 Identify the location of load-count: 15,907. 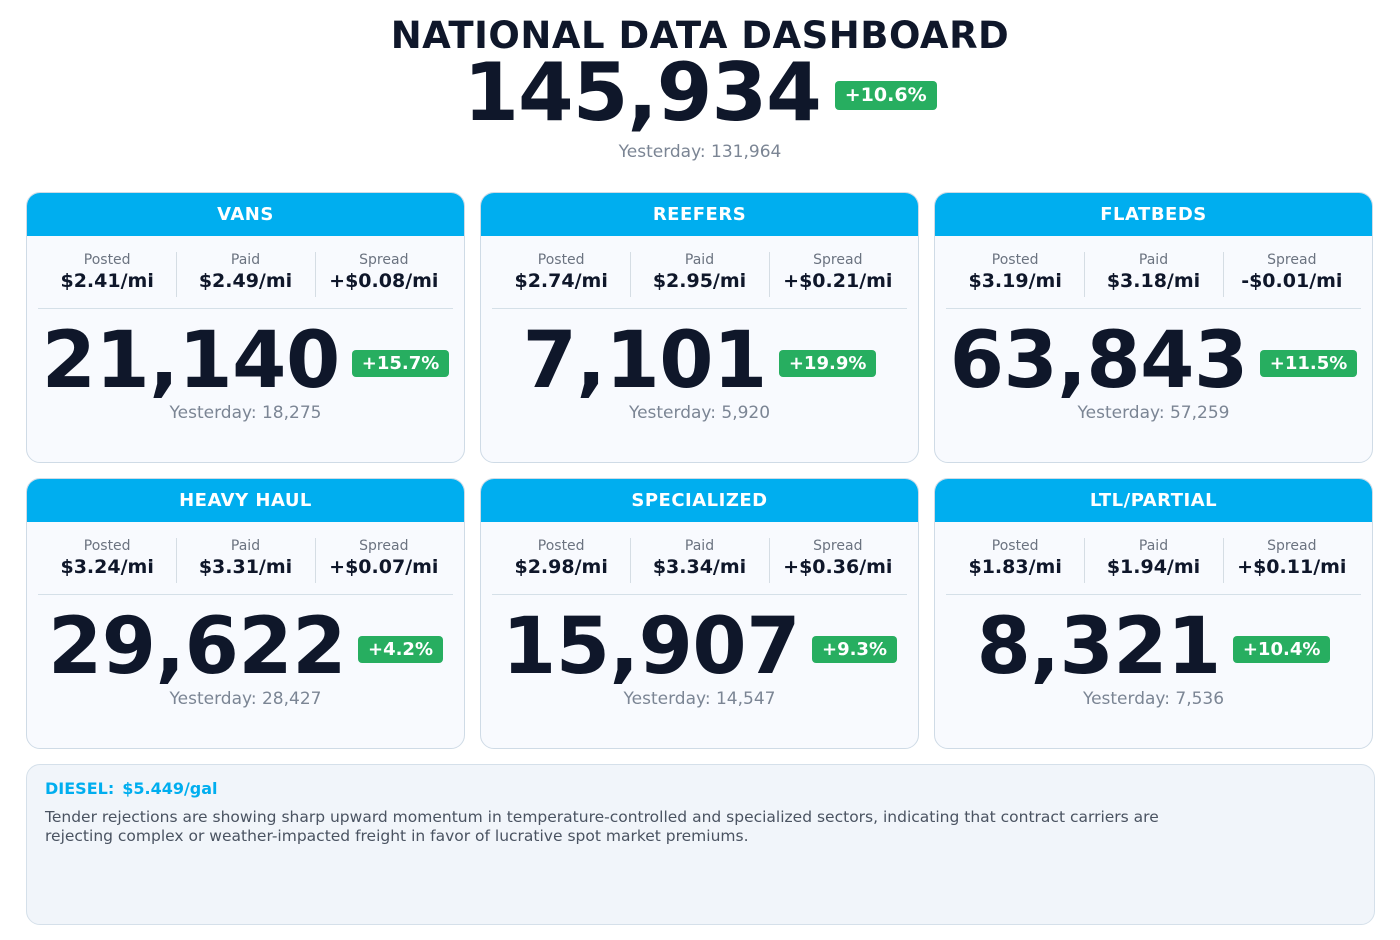
(651, 647).